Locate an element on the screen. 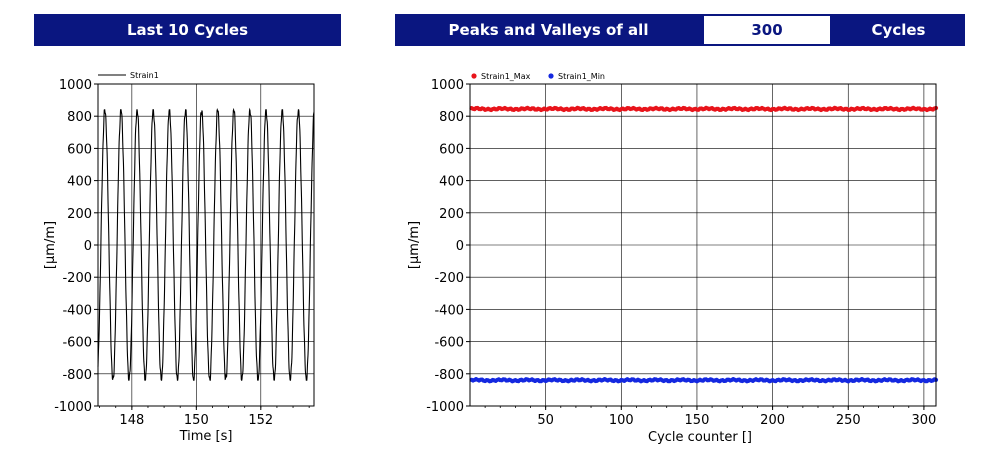 This screenshot has height=459, width=1000. left-xtick-label: 152 is located at coordinates (260, 420).